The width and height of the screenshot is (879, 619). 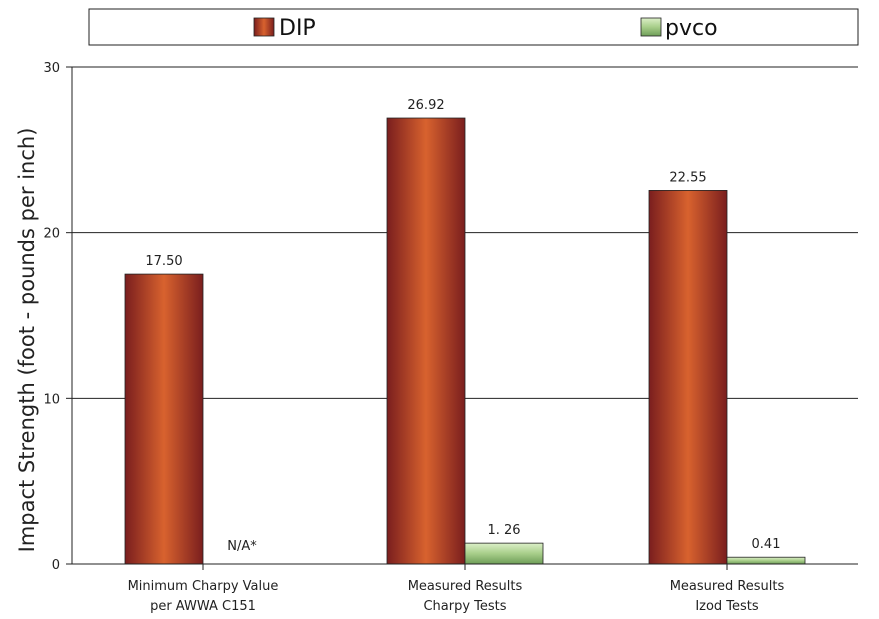 What do you see at coordinates (51, 234) in the screenshot?
I see `y-tick-label: 20` at bounding box center [51, 234].